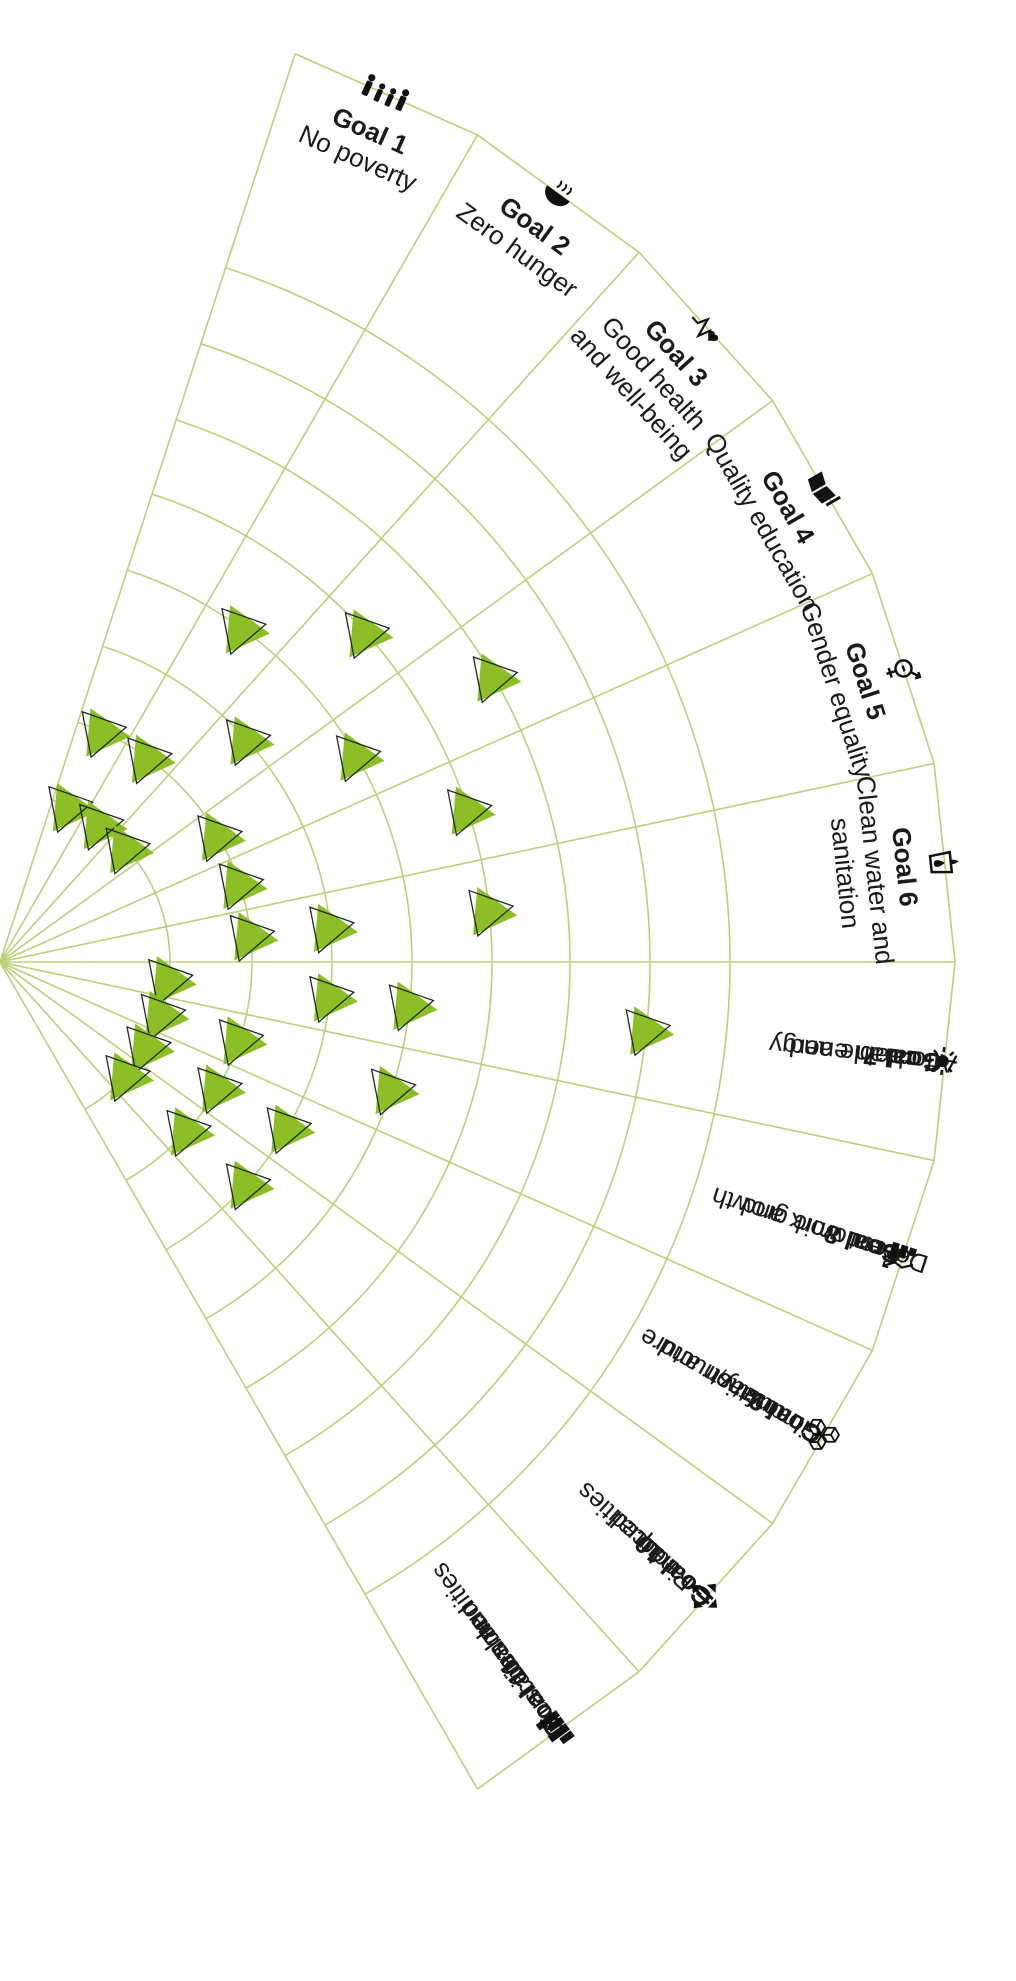 This screenshot has width=1016, height=1981. I want to click on heartbeat-icon, so click(705, 328).